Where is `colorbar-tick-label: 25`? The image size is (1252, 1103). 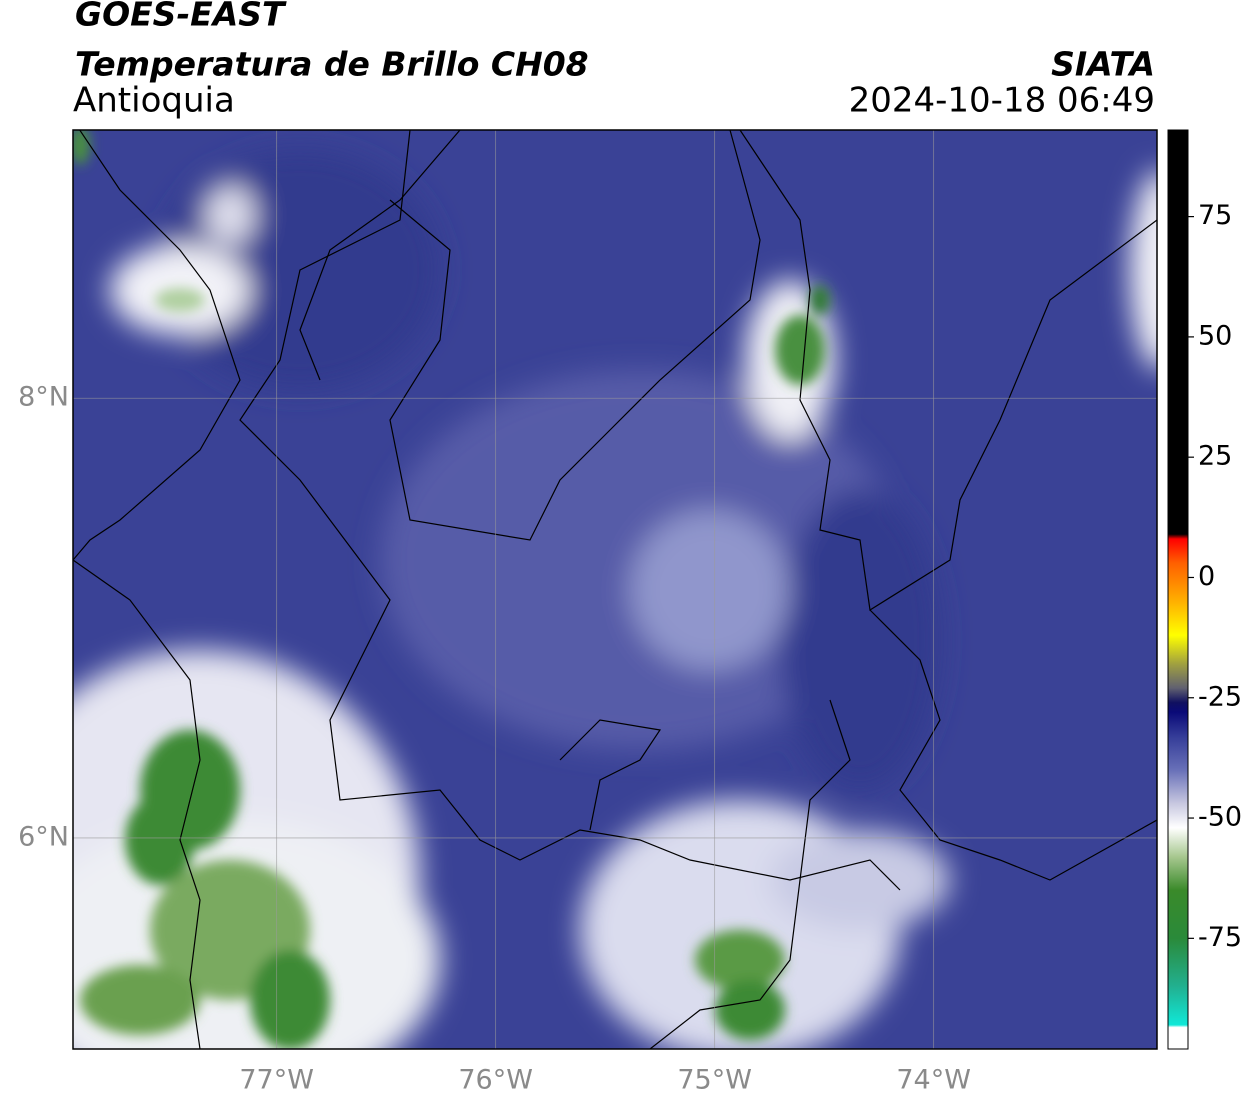
colorbar-tick-label: 25 is located at coordinates (1215, 456).